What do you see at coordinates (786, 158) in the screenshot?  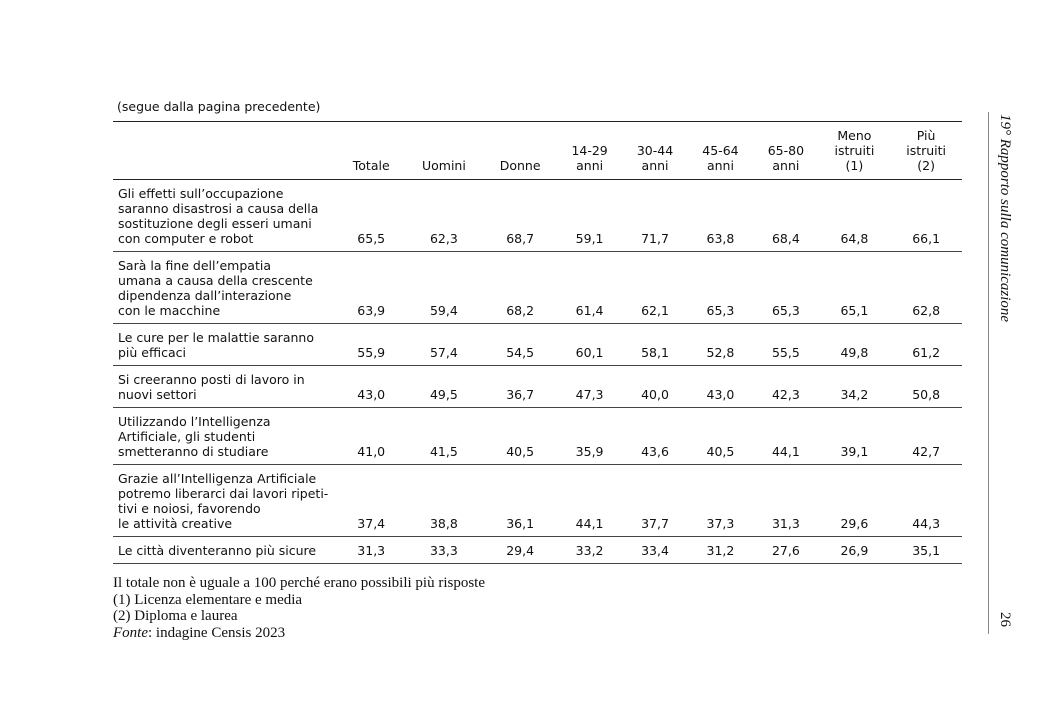 I see `header-cell: 65-80 anni` at bounding box center [786, 158].